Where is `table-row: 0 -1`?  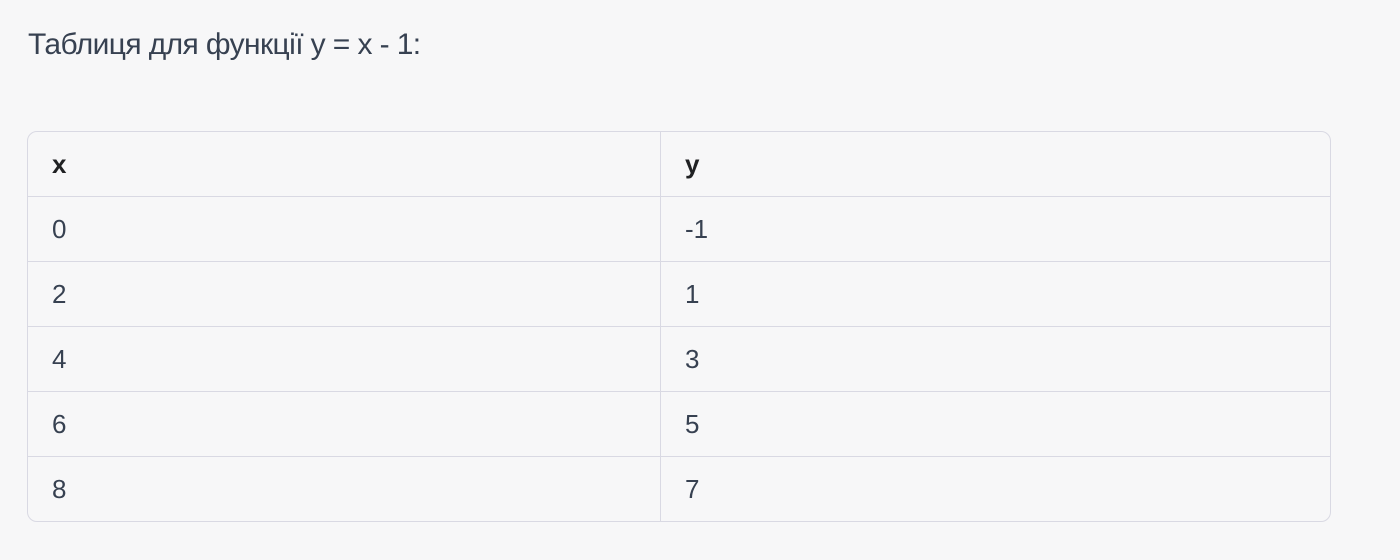 table-row: 0 -1 is located at coordinates (679, 229).